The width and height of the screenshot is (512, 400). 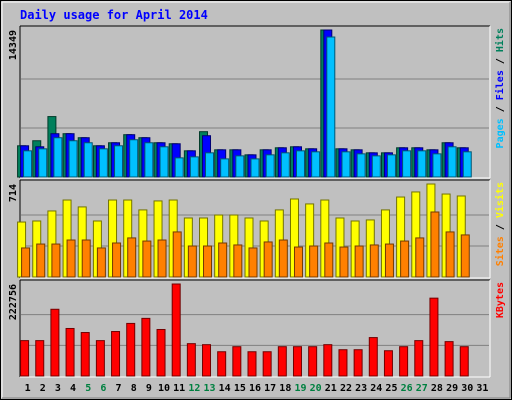 What do you see at coordinates (13, 45) in the screenshot?
I see `y-tick-label: 14349` at bounding box center [13, 45].